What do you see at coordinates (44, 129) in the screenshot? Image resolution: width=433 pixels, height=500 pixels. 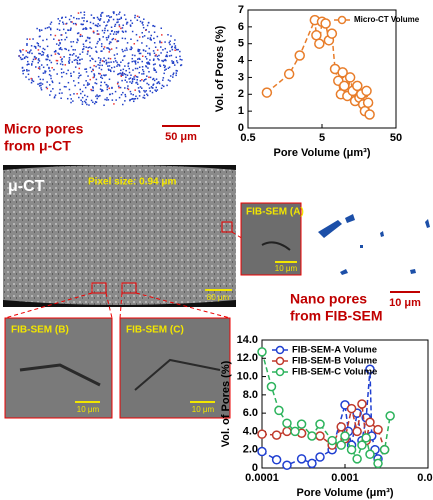 I see `micro-label: Micro pores` at bounding box center [44, 129].